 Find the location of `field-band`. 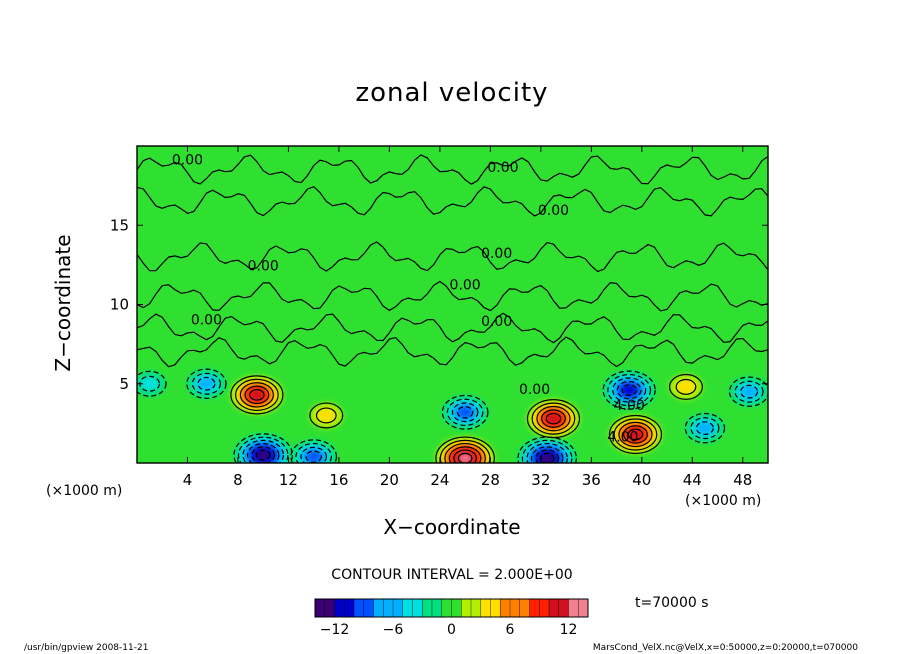

field-band is located at coordinates (452, 209).